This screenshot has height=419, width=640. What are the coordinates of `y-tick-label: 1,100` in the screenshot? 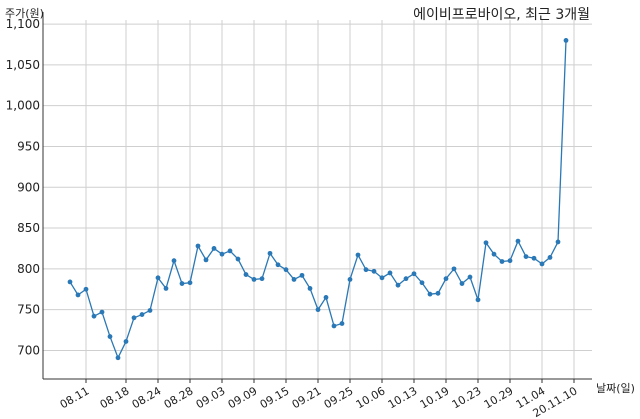 It's located at (23, 24).